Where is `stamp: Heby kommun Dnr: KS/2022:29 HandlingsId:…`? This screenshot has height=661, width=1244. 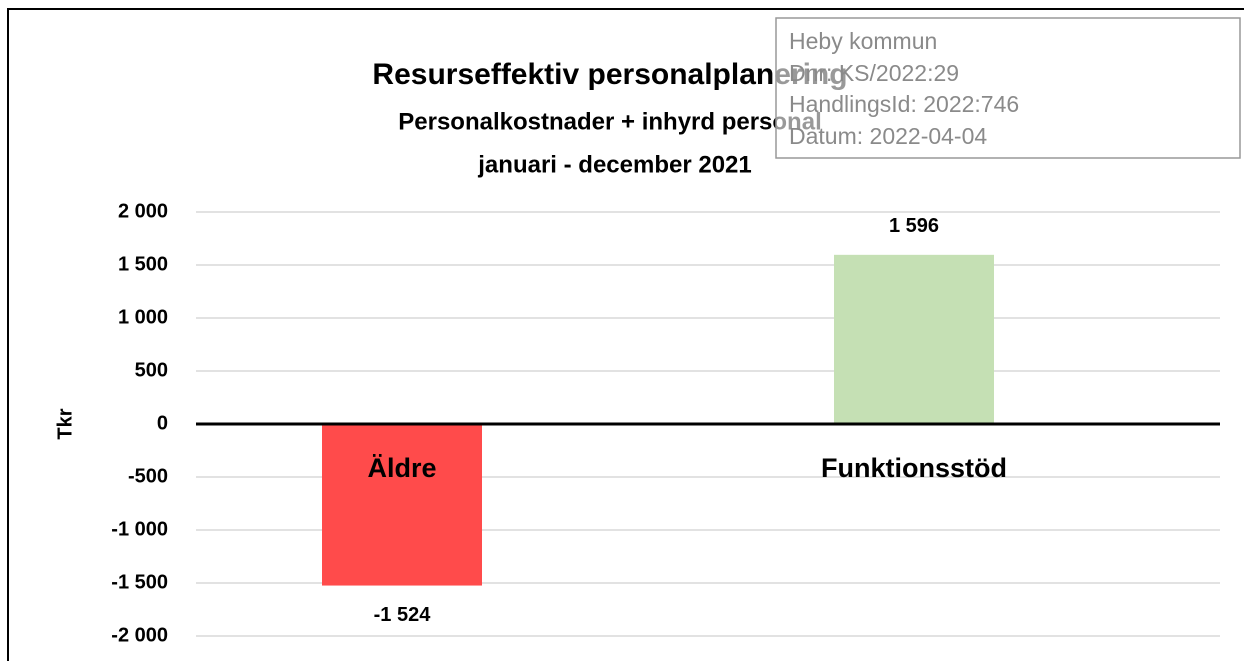
stamp: Heby kommun Dnr: KS/2022:29 HandlingsId:… is located at coordinates (1008, 88).